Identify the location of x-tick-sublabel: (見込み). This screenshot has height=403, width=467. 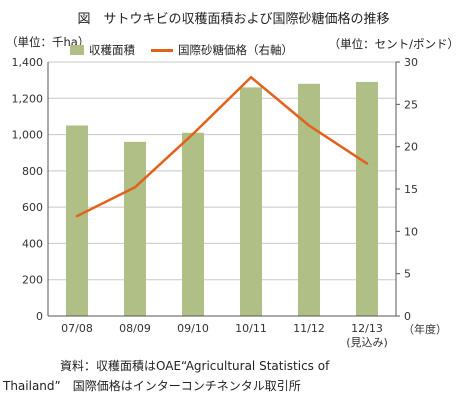
(367, 342).